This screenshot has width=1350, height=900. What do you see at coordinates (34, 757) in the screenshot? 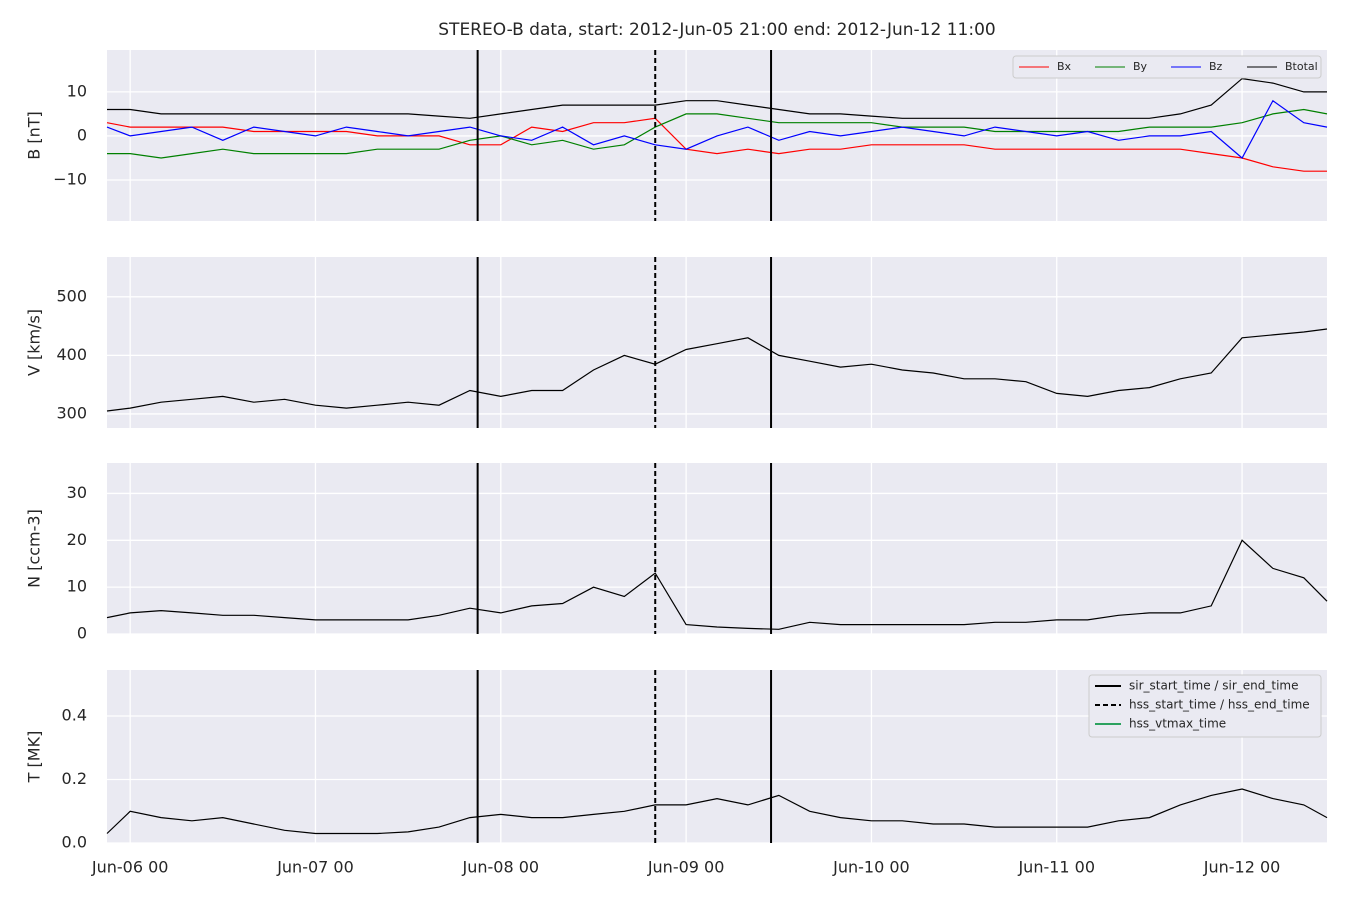
I see `y-axis-label: T [MK]` at bounding box center [34, 757].